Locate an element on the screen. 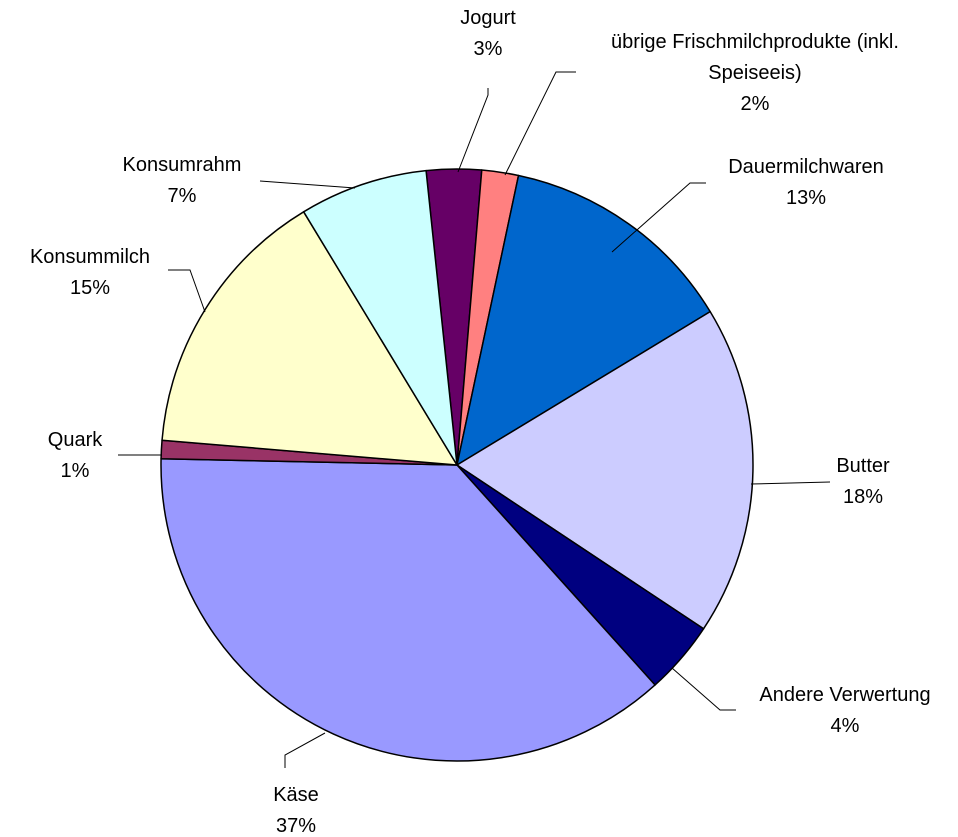 The height and width of the screenshot is (837, 958). slice-name: Jogurt is located at coordinates (488, 18).